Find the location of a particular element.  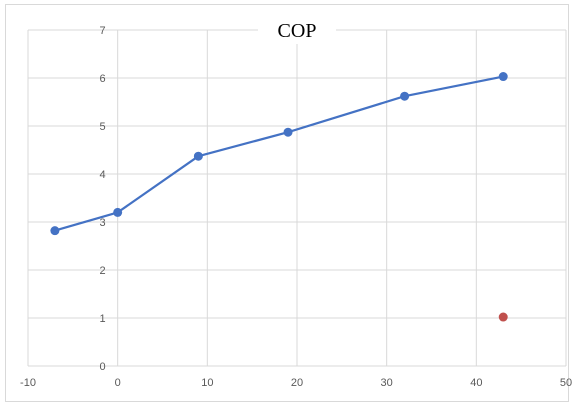

y-tick-label: 0 is located at coordinates (103, 367).